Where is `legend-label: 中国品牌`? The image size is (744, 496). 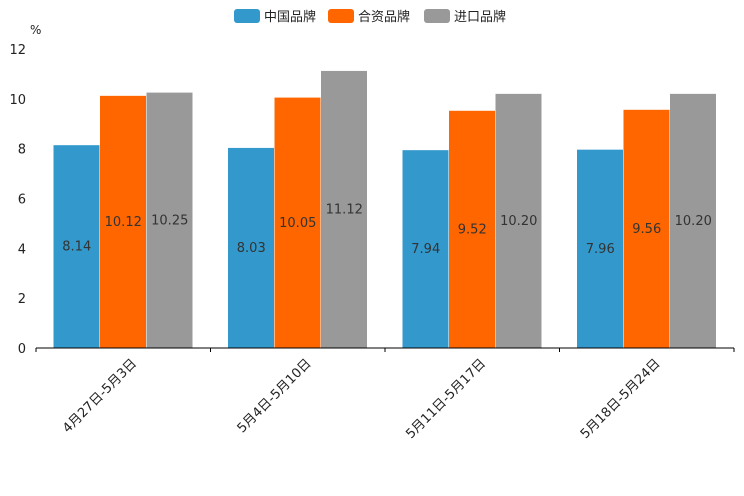 legend-label: 中国品牌 is located at coordinates (290, 17).